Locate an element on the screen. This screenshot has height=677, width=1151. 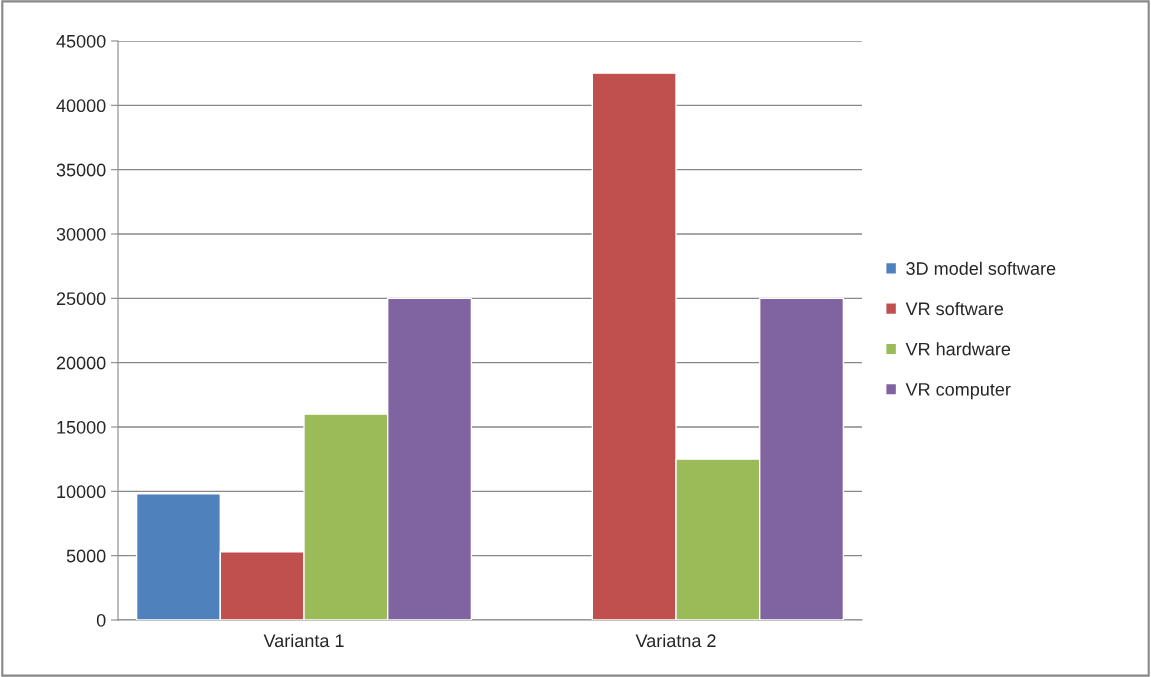
y-tick-label: 35000 is located at coordinates (81, 170).